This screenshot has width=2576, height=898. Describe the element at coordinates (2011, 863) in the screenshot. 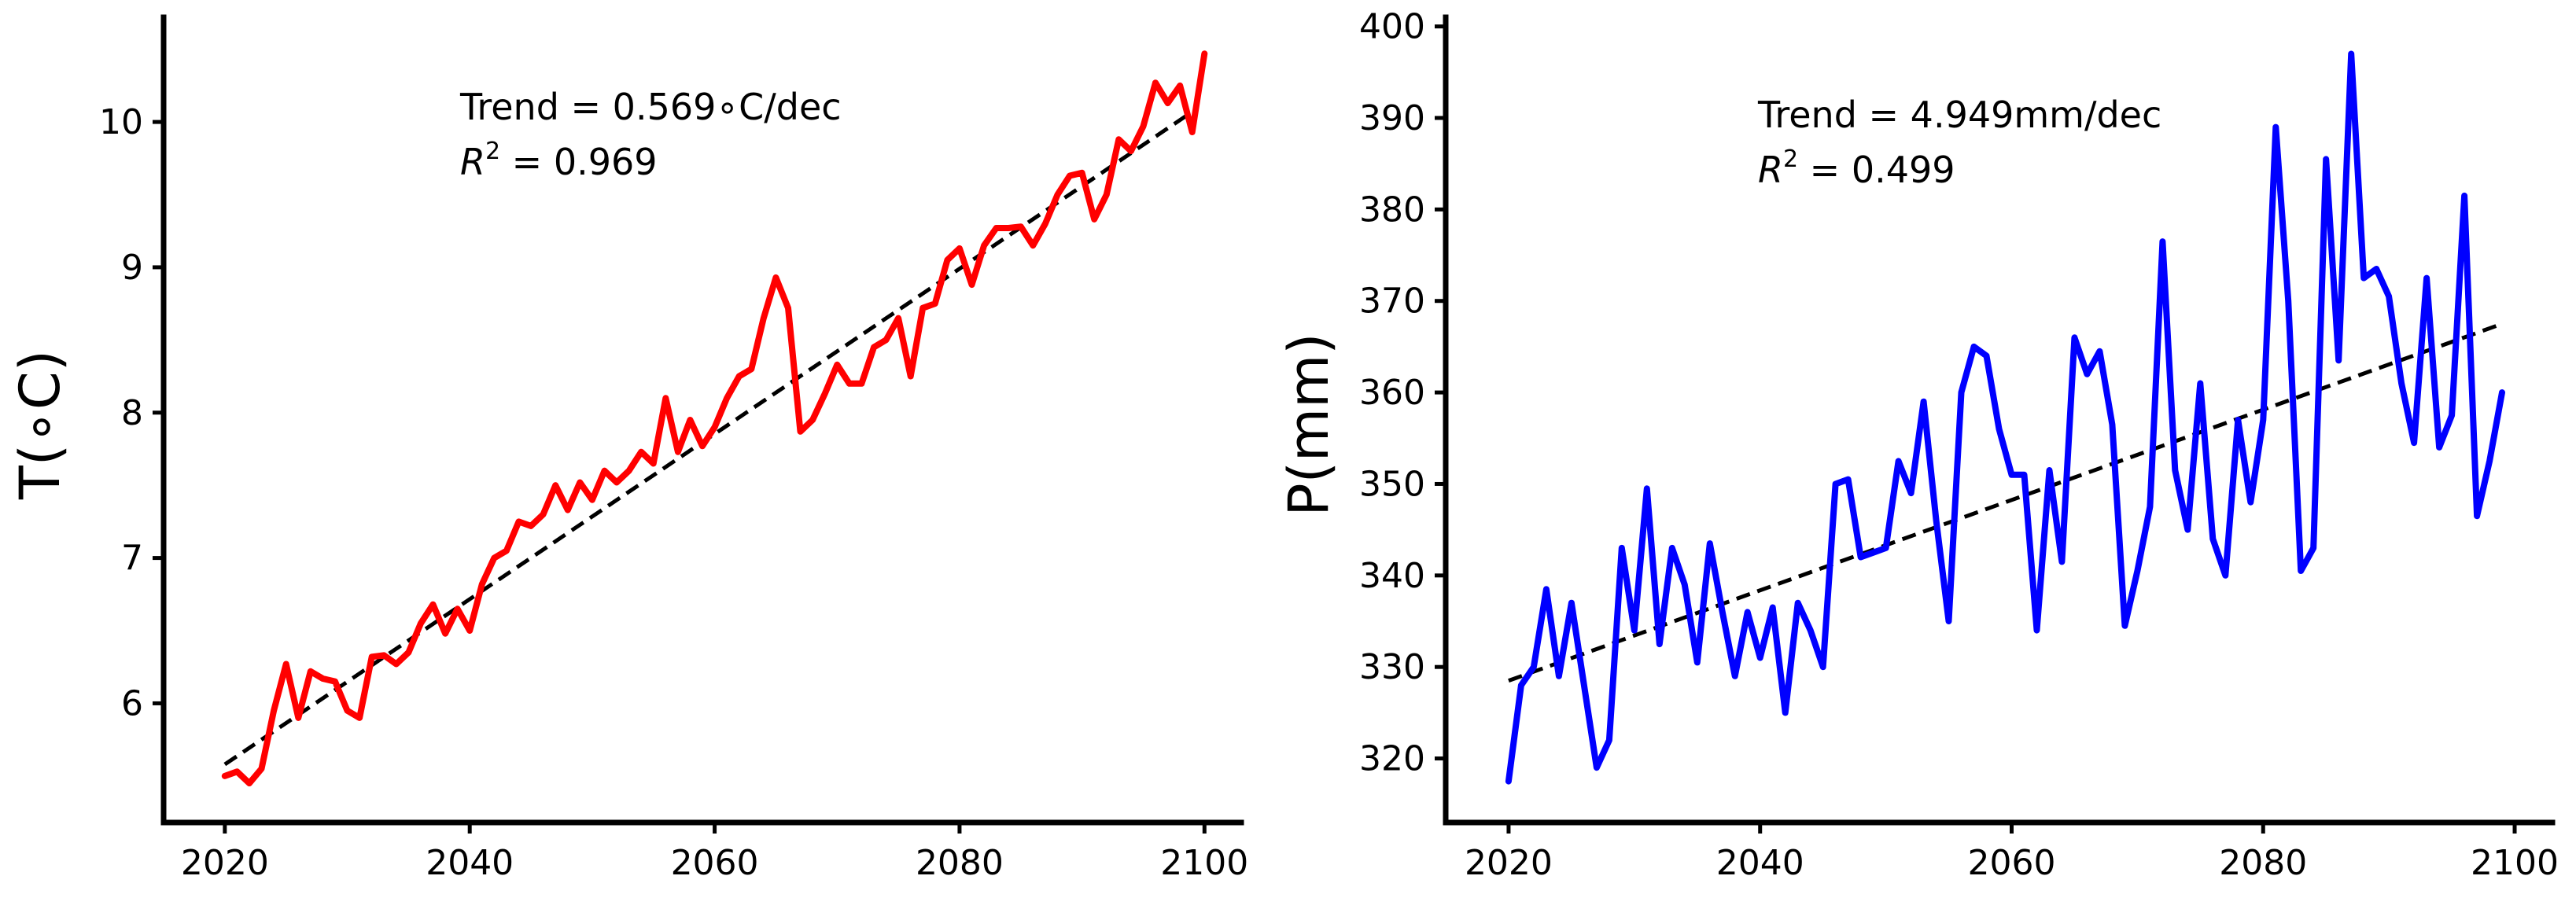

I see `precipitation-x-tick-label: 2060` at that location.